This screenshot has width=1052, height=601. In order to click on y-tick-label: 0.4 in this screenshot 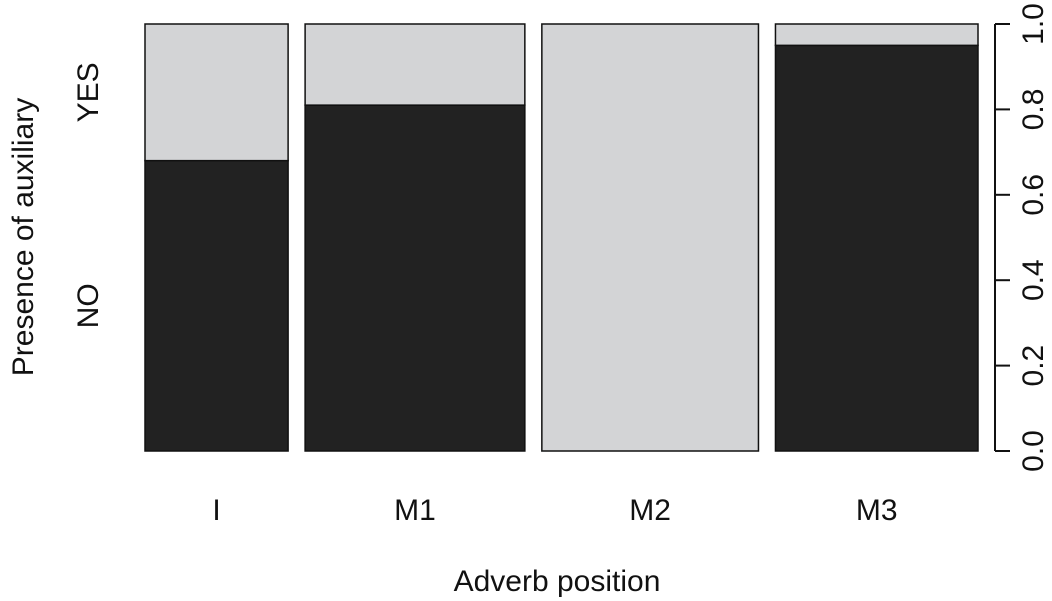, I will do `click(1033, 280)`.